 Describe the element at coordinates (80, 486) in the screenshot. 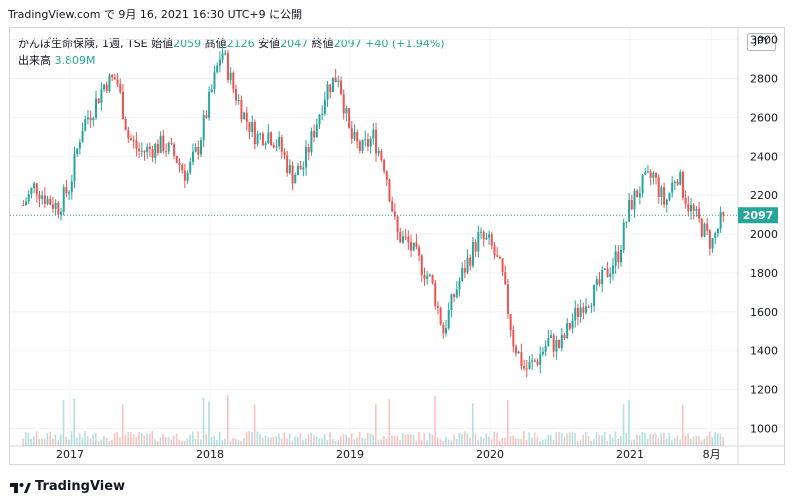

I see `brand-label: TradingView` at that location.